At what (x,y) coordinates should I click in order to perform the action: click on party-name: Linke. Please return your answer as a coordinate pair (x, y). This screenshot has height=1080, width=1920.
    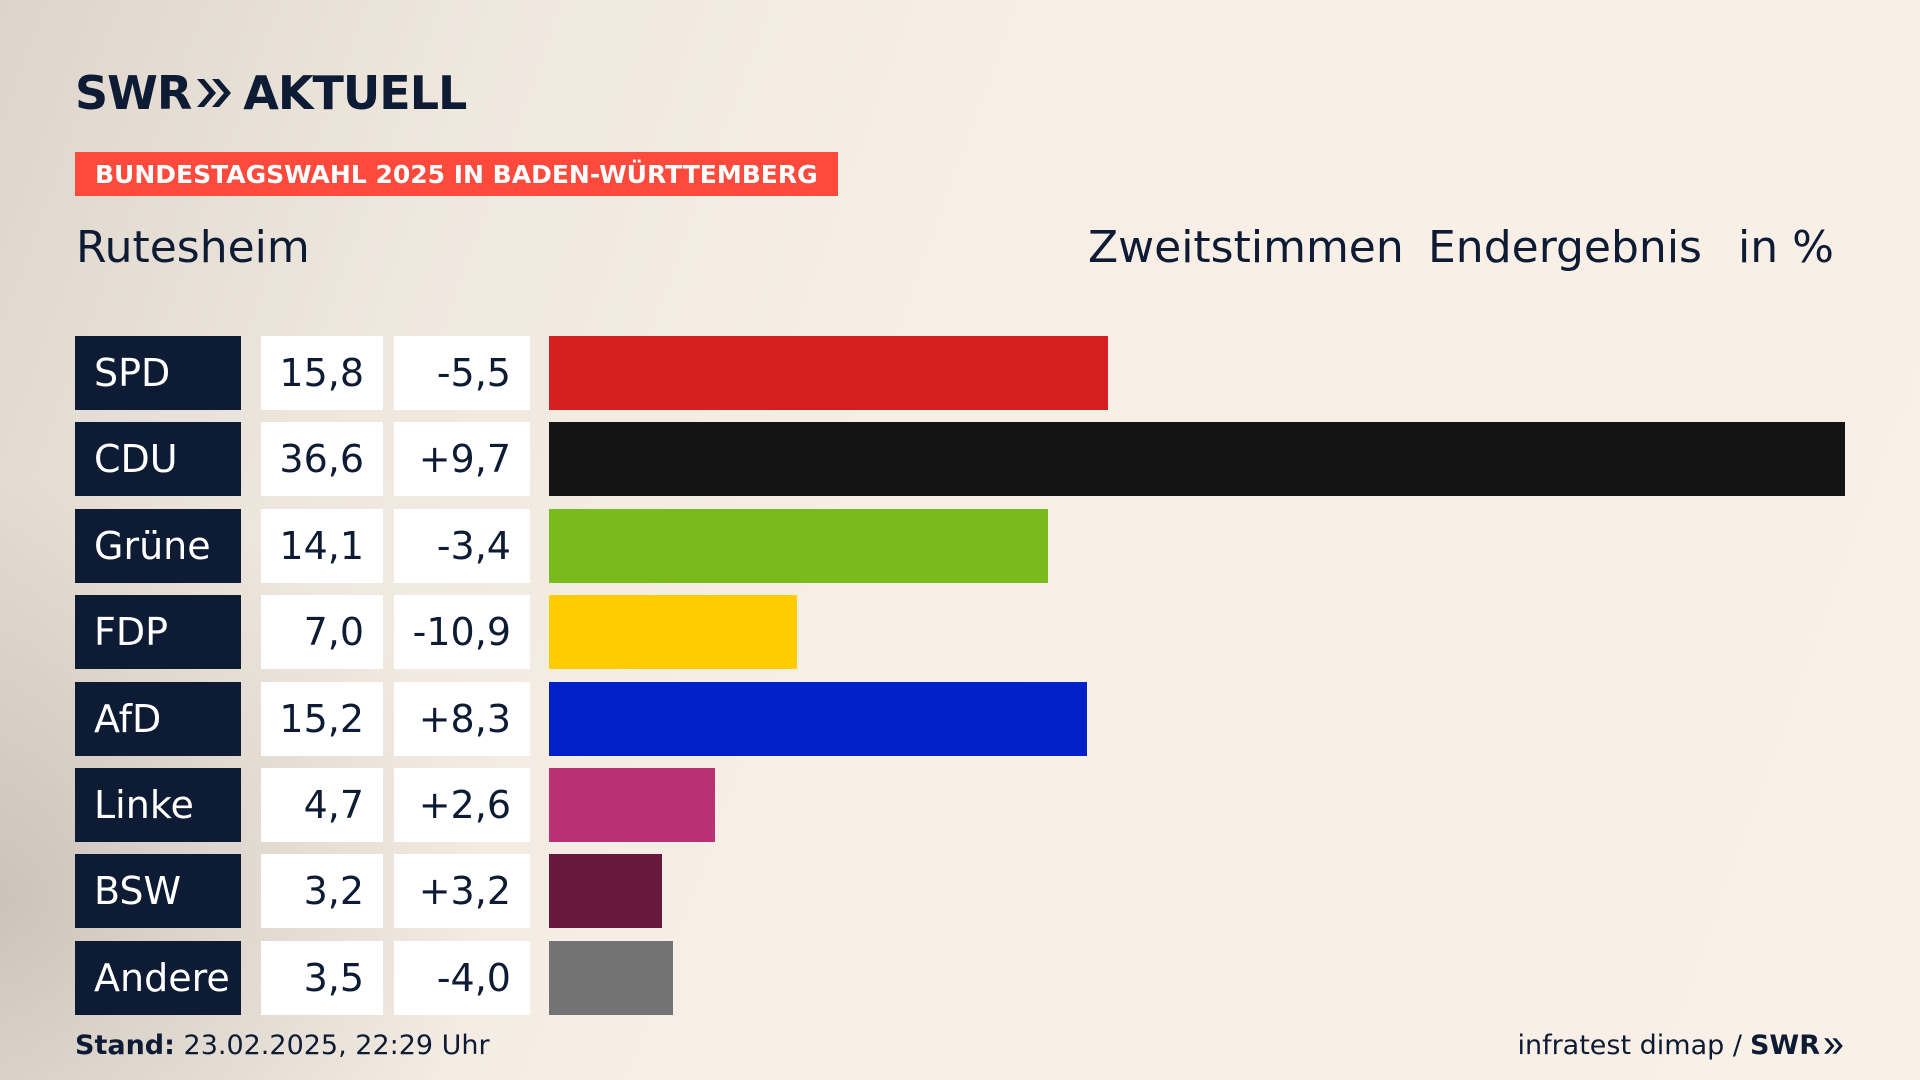
    Looking at the image, I should click on (158, 805).